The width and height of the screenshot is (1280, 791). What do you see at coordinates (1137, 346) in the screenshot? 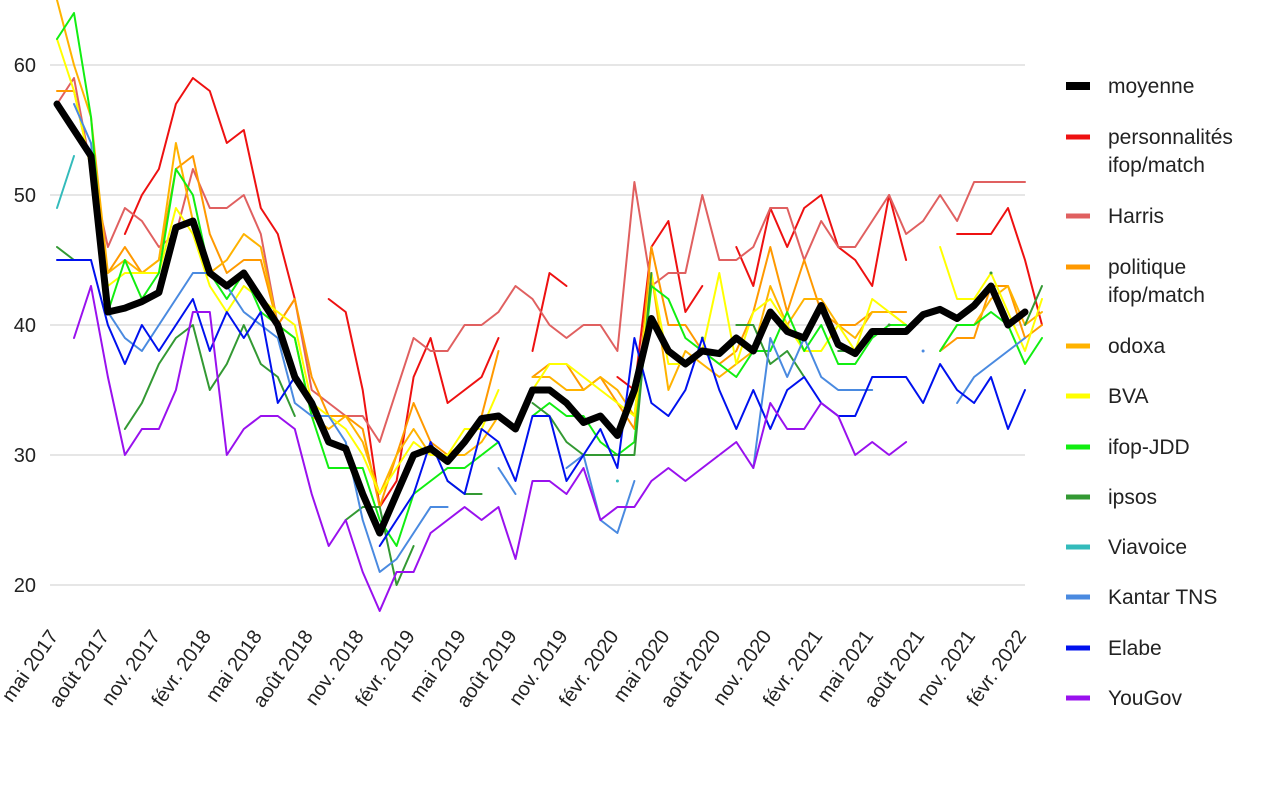
I see `legend-label: odoxa` at bounding box center [1137, 346].